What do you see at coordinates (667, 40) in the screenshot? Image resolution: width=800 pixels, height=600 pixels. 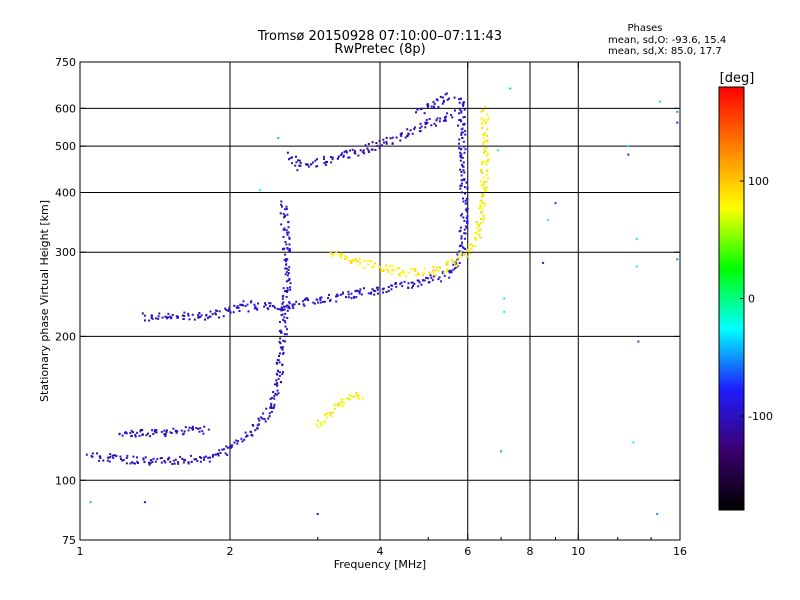 I see `phase-stats-o: mean, sd,O: -93.6, 15.4` at bounding box center [667, 40].